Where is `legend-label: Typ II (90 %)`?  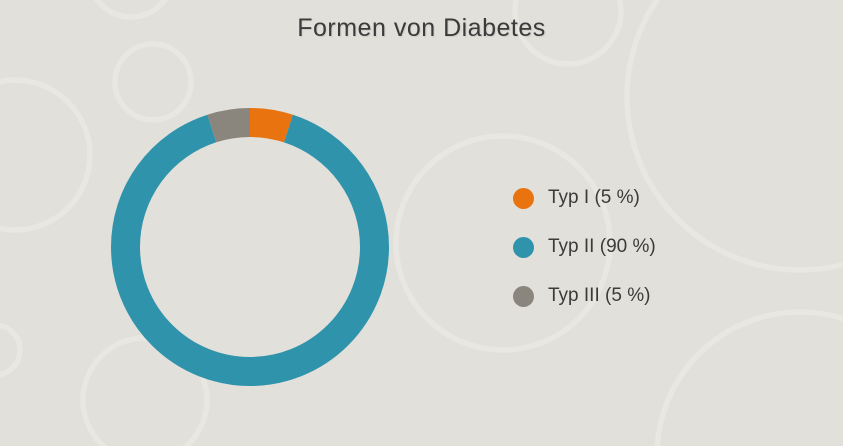 legend-label: Typ II (90 %) is located at coordinates (602, 246).